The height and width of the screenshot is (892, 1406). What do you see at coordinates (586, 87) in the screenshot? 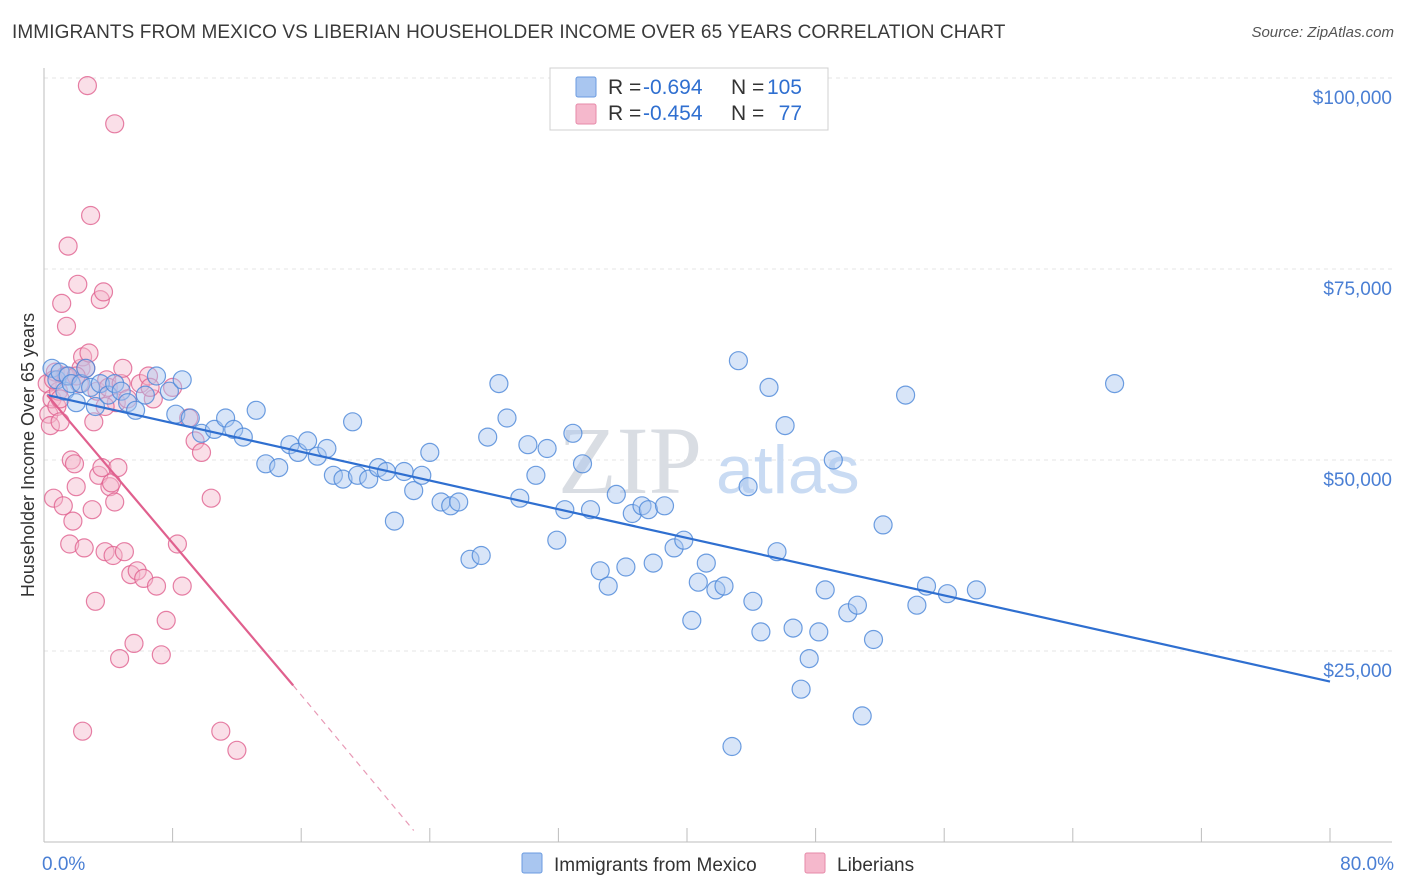
I see `legend-swatch-mexico` at bounding box center [586, 87].